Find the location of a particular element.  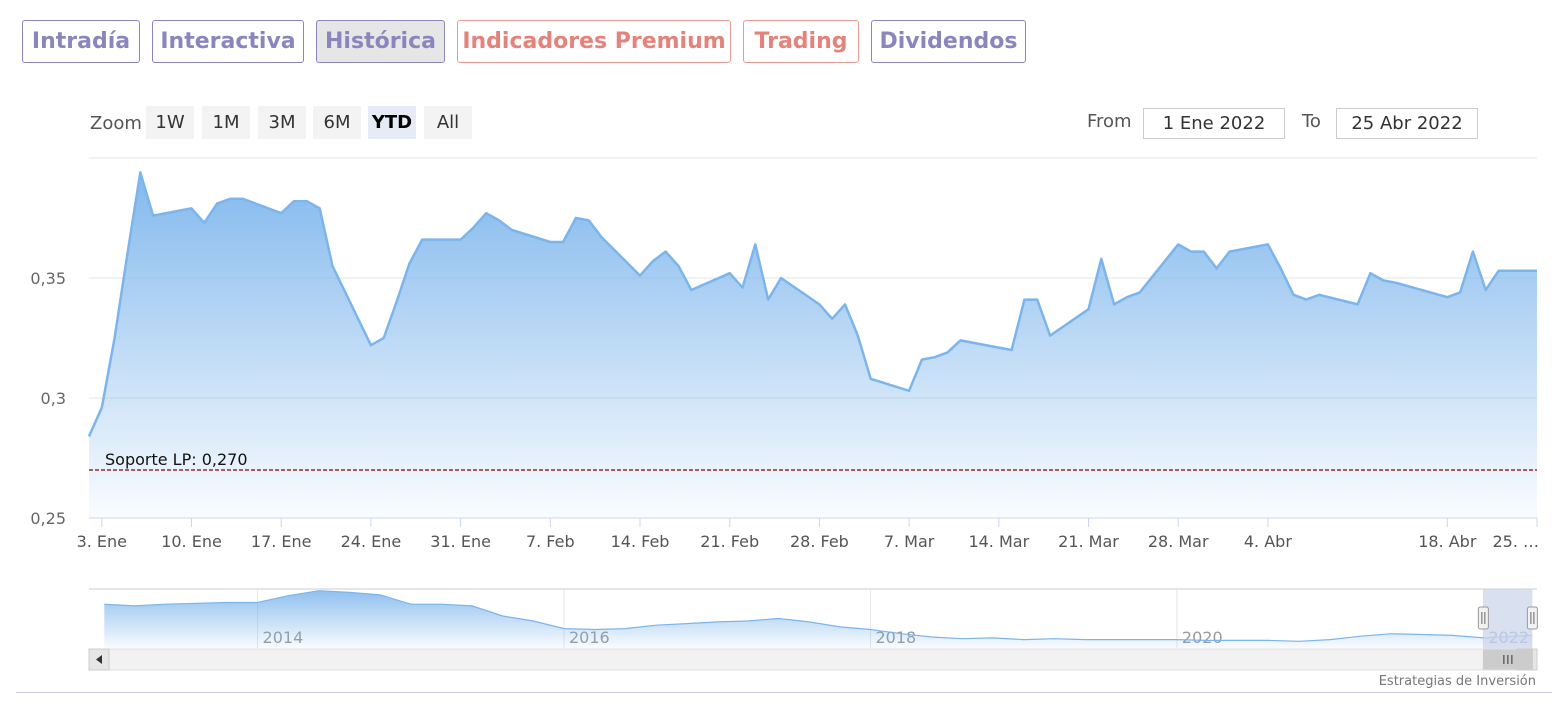

x-tick-label: 28. Mar is located at coordinates (1178, 541).